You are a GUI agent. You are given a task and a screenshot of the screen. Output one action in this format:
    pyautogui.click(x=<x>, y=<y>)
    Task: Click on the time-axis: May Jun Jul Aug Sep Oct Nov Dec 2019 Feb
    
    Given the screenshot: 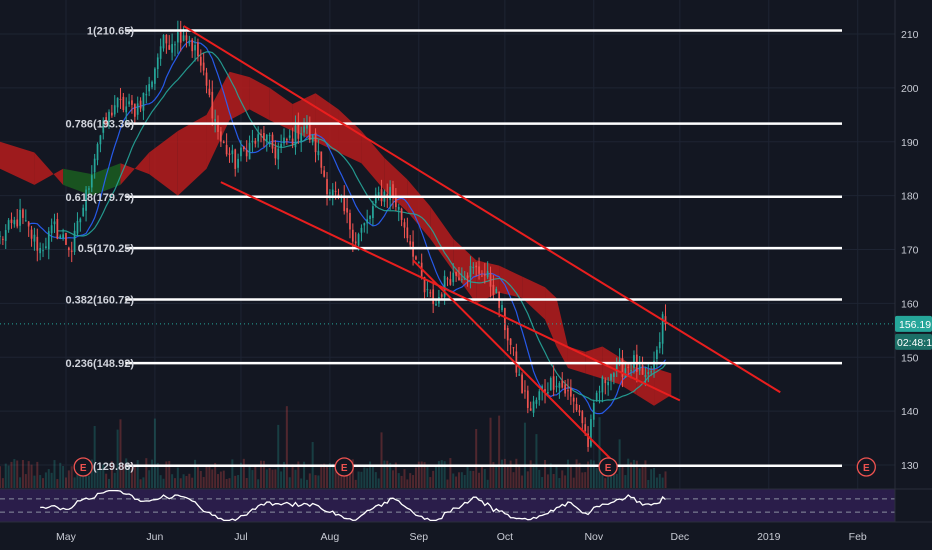 What is the action you would take?
    pyautogui.click(x=466, y=532)
    